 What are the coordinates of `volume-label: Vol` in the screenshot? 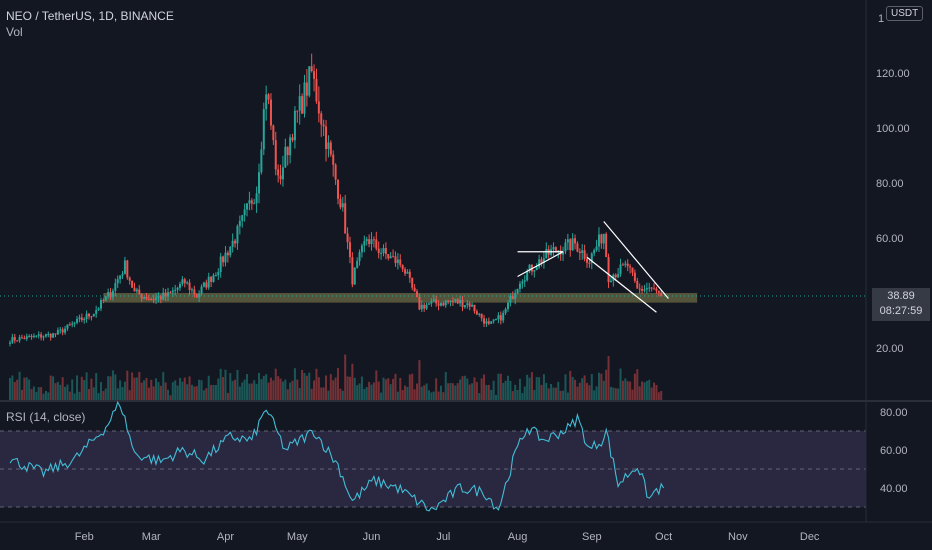 It's located at (14, 32).